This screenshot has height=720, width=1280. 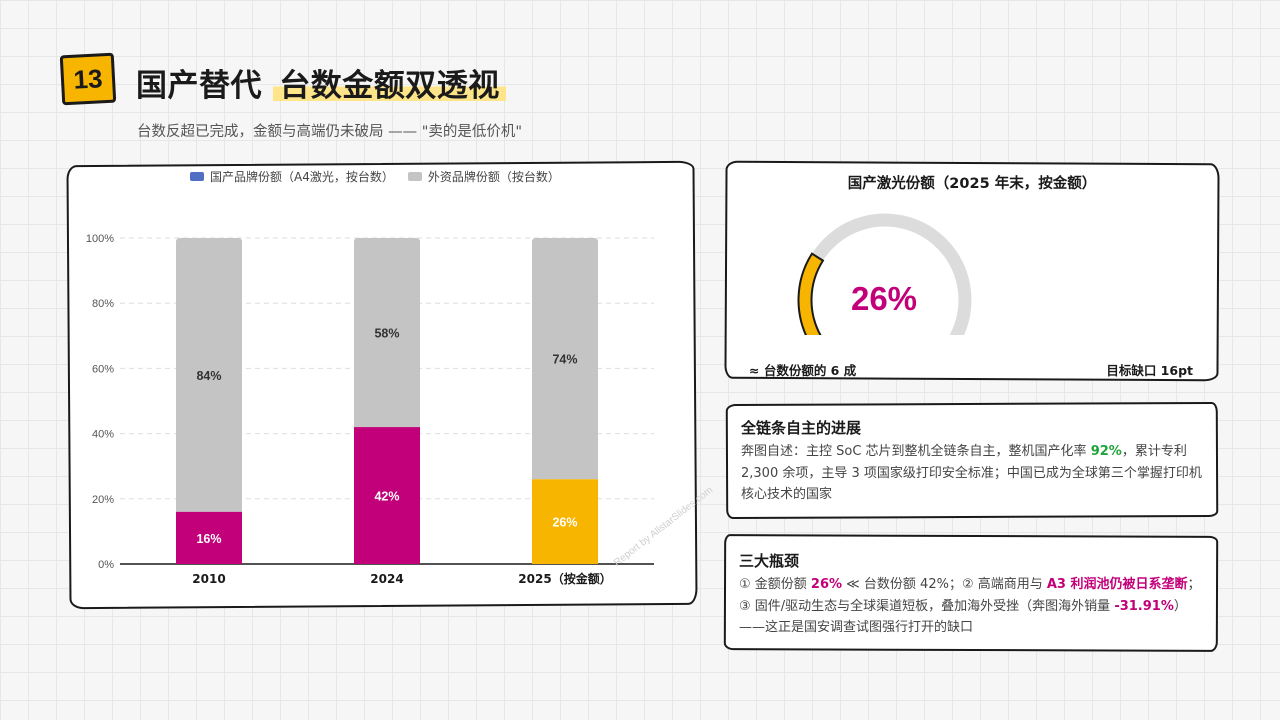 I want to click on y-tick-label: 40%, so click(x=103, y=435).